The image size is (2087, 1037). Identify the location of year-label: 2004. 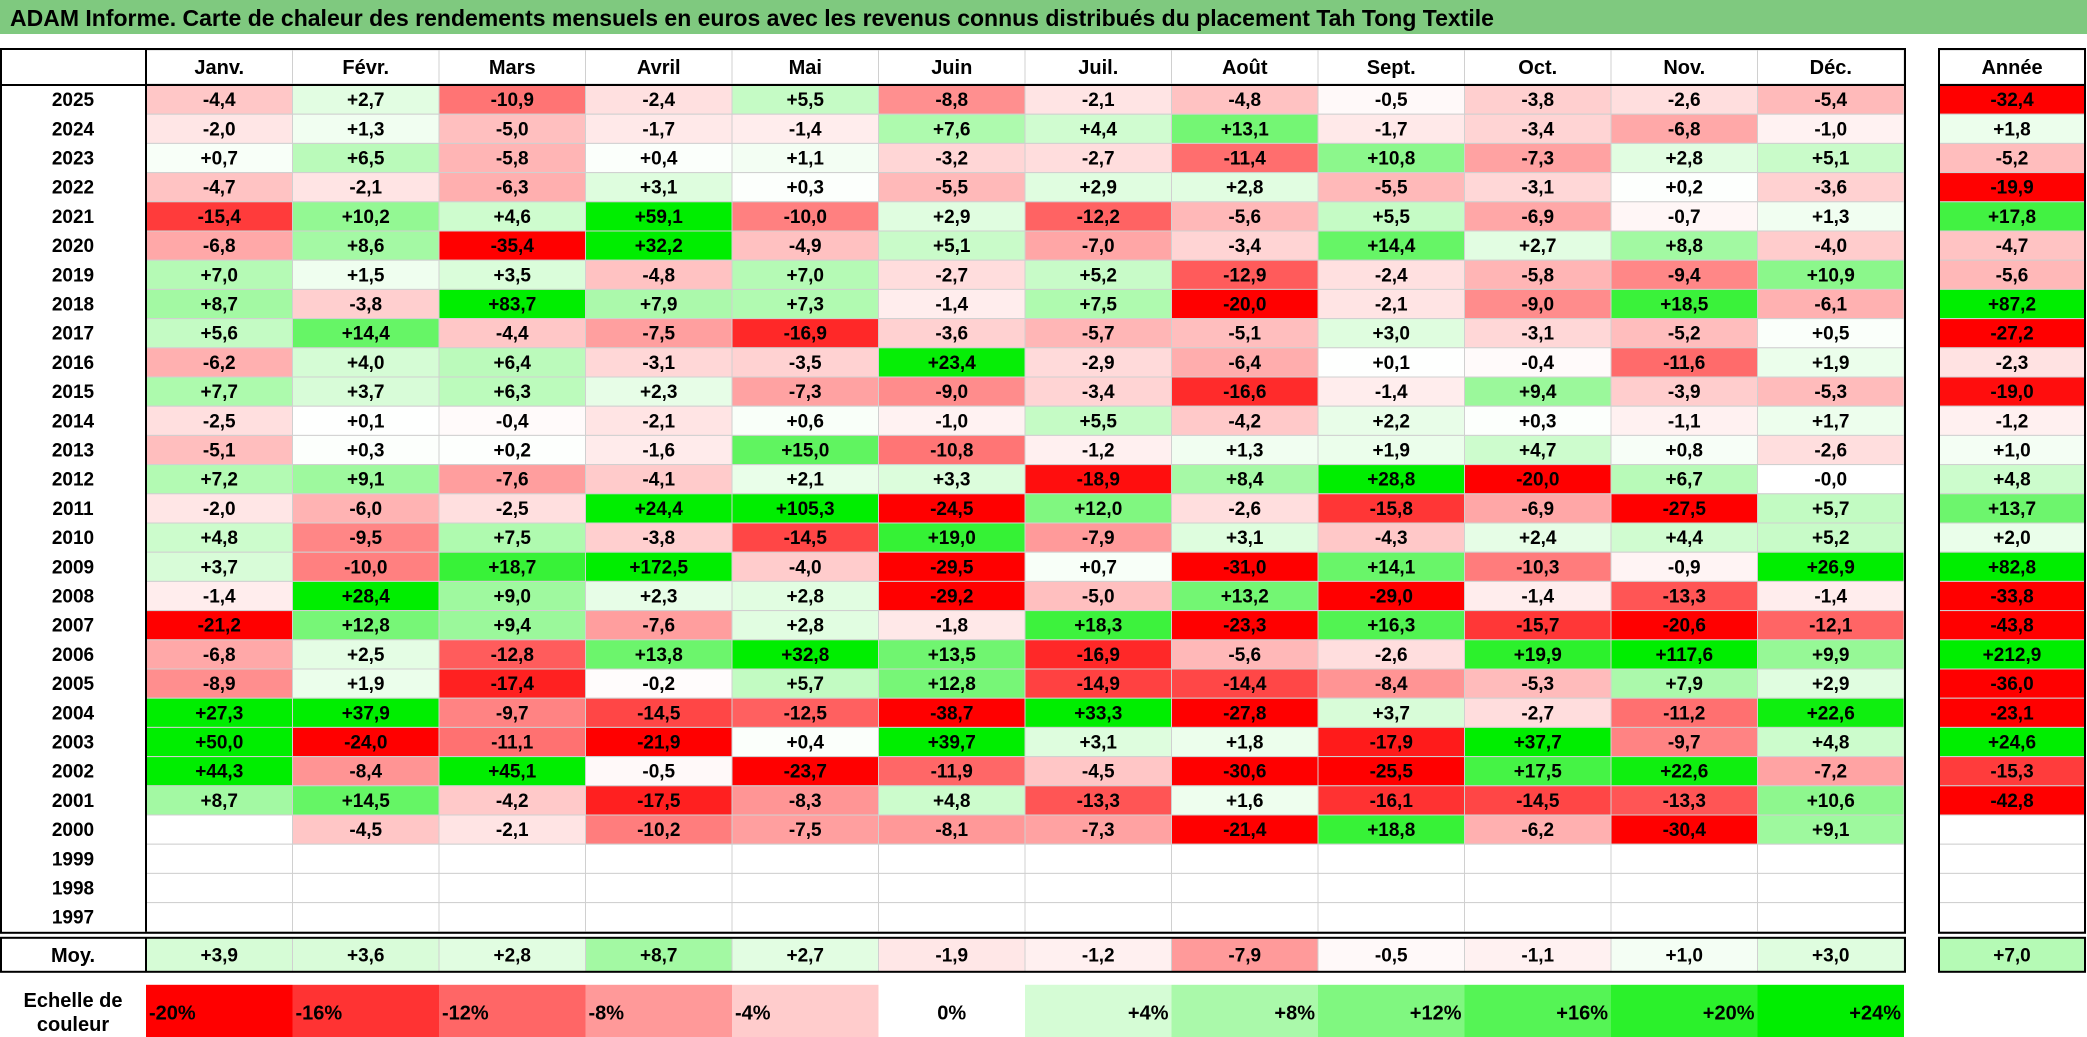
(73, 713).